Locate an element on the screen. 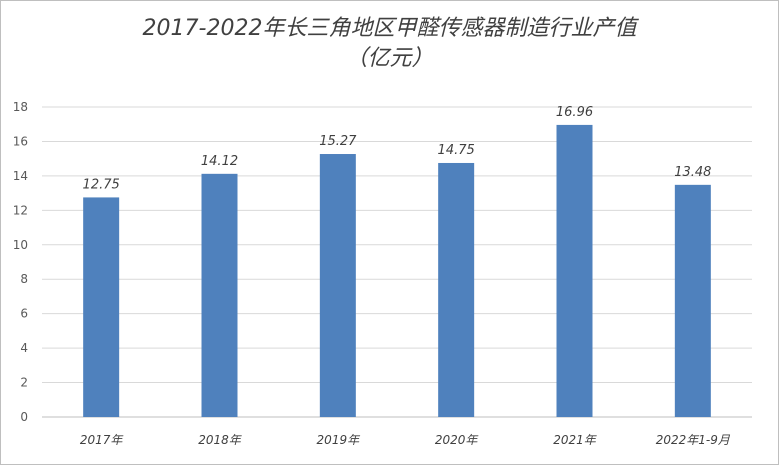 Image resolution: width=779 pixels, height=465 pixels. data-label: 14.12 is located at coordinates (219, 161).